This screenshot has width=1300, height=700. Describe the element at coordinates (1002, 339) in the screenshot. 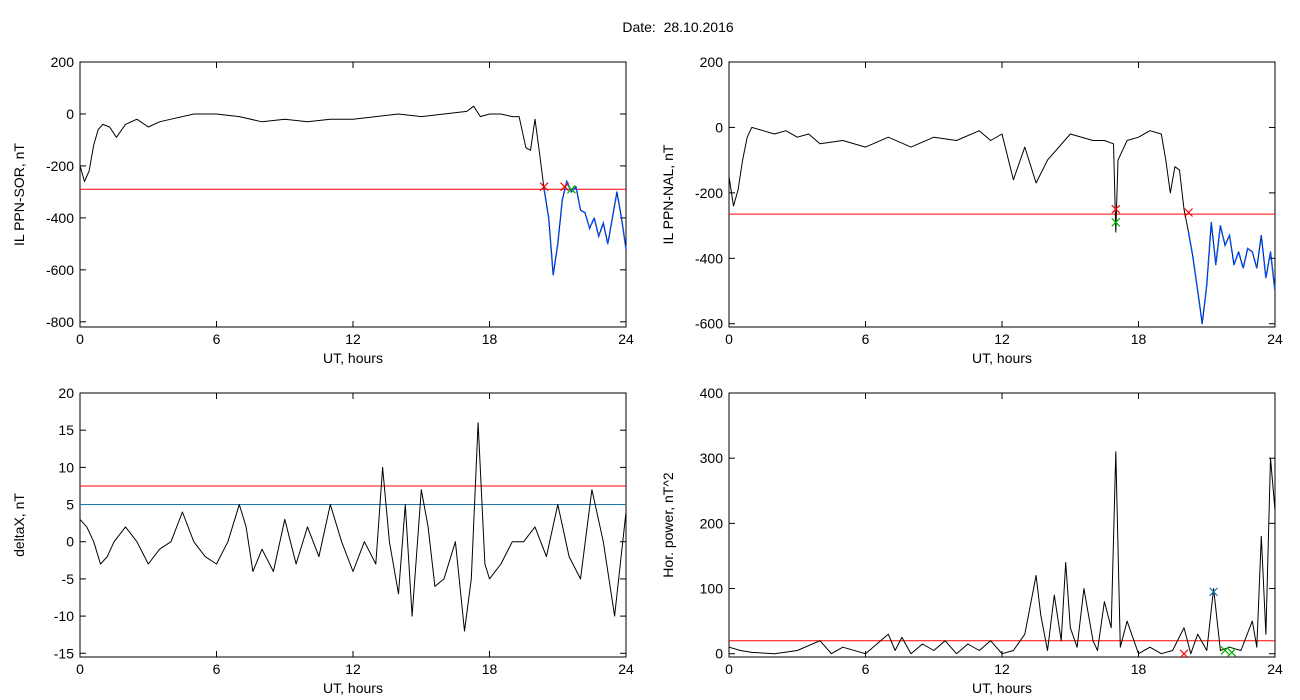

I see `panel2-xtick-label: 12` at that location.